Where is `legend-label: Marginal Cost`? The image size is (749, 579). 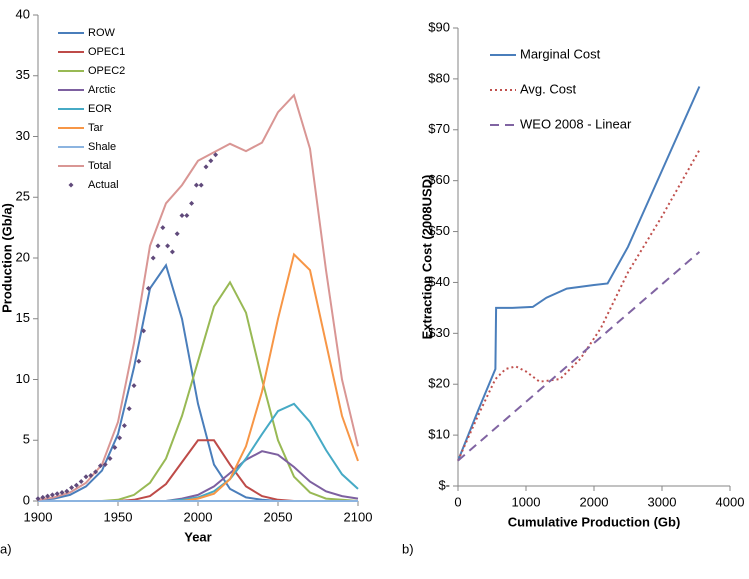
legend-label: Marginal Cost is located at coordinates (560, 53).